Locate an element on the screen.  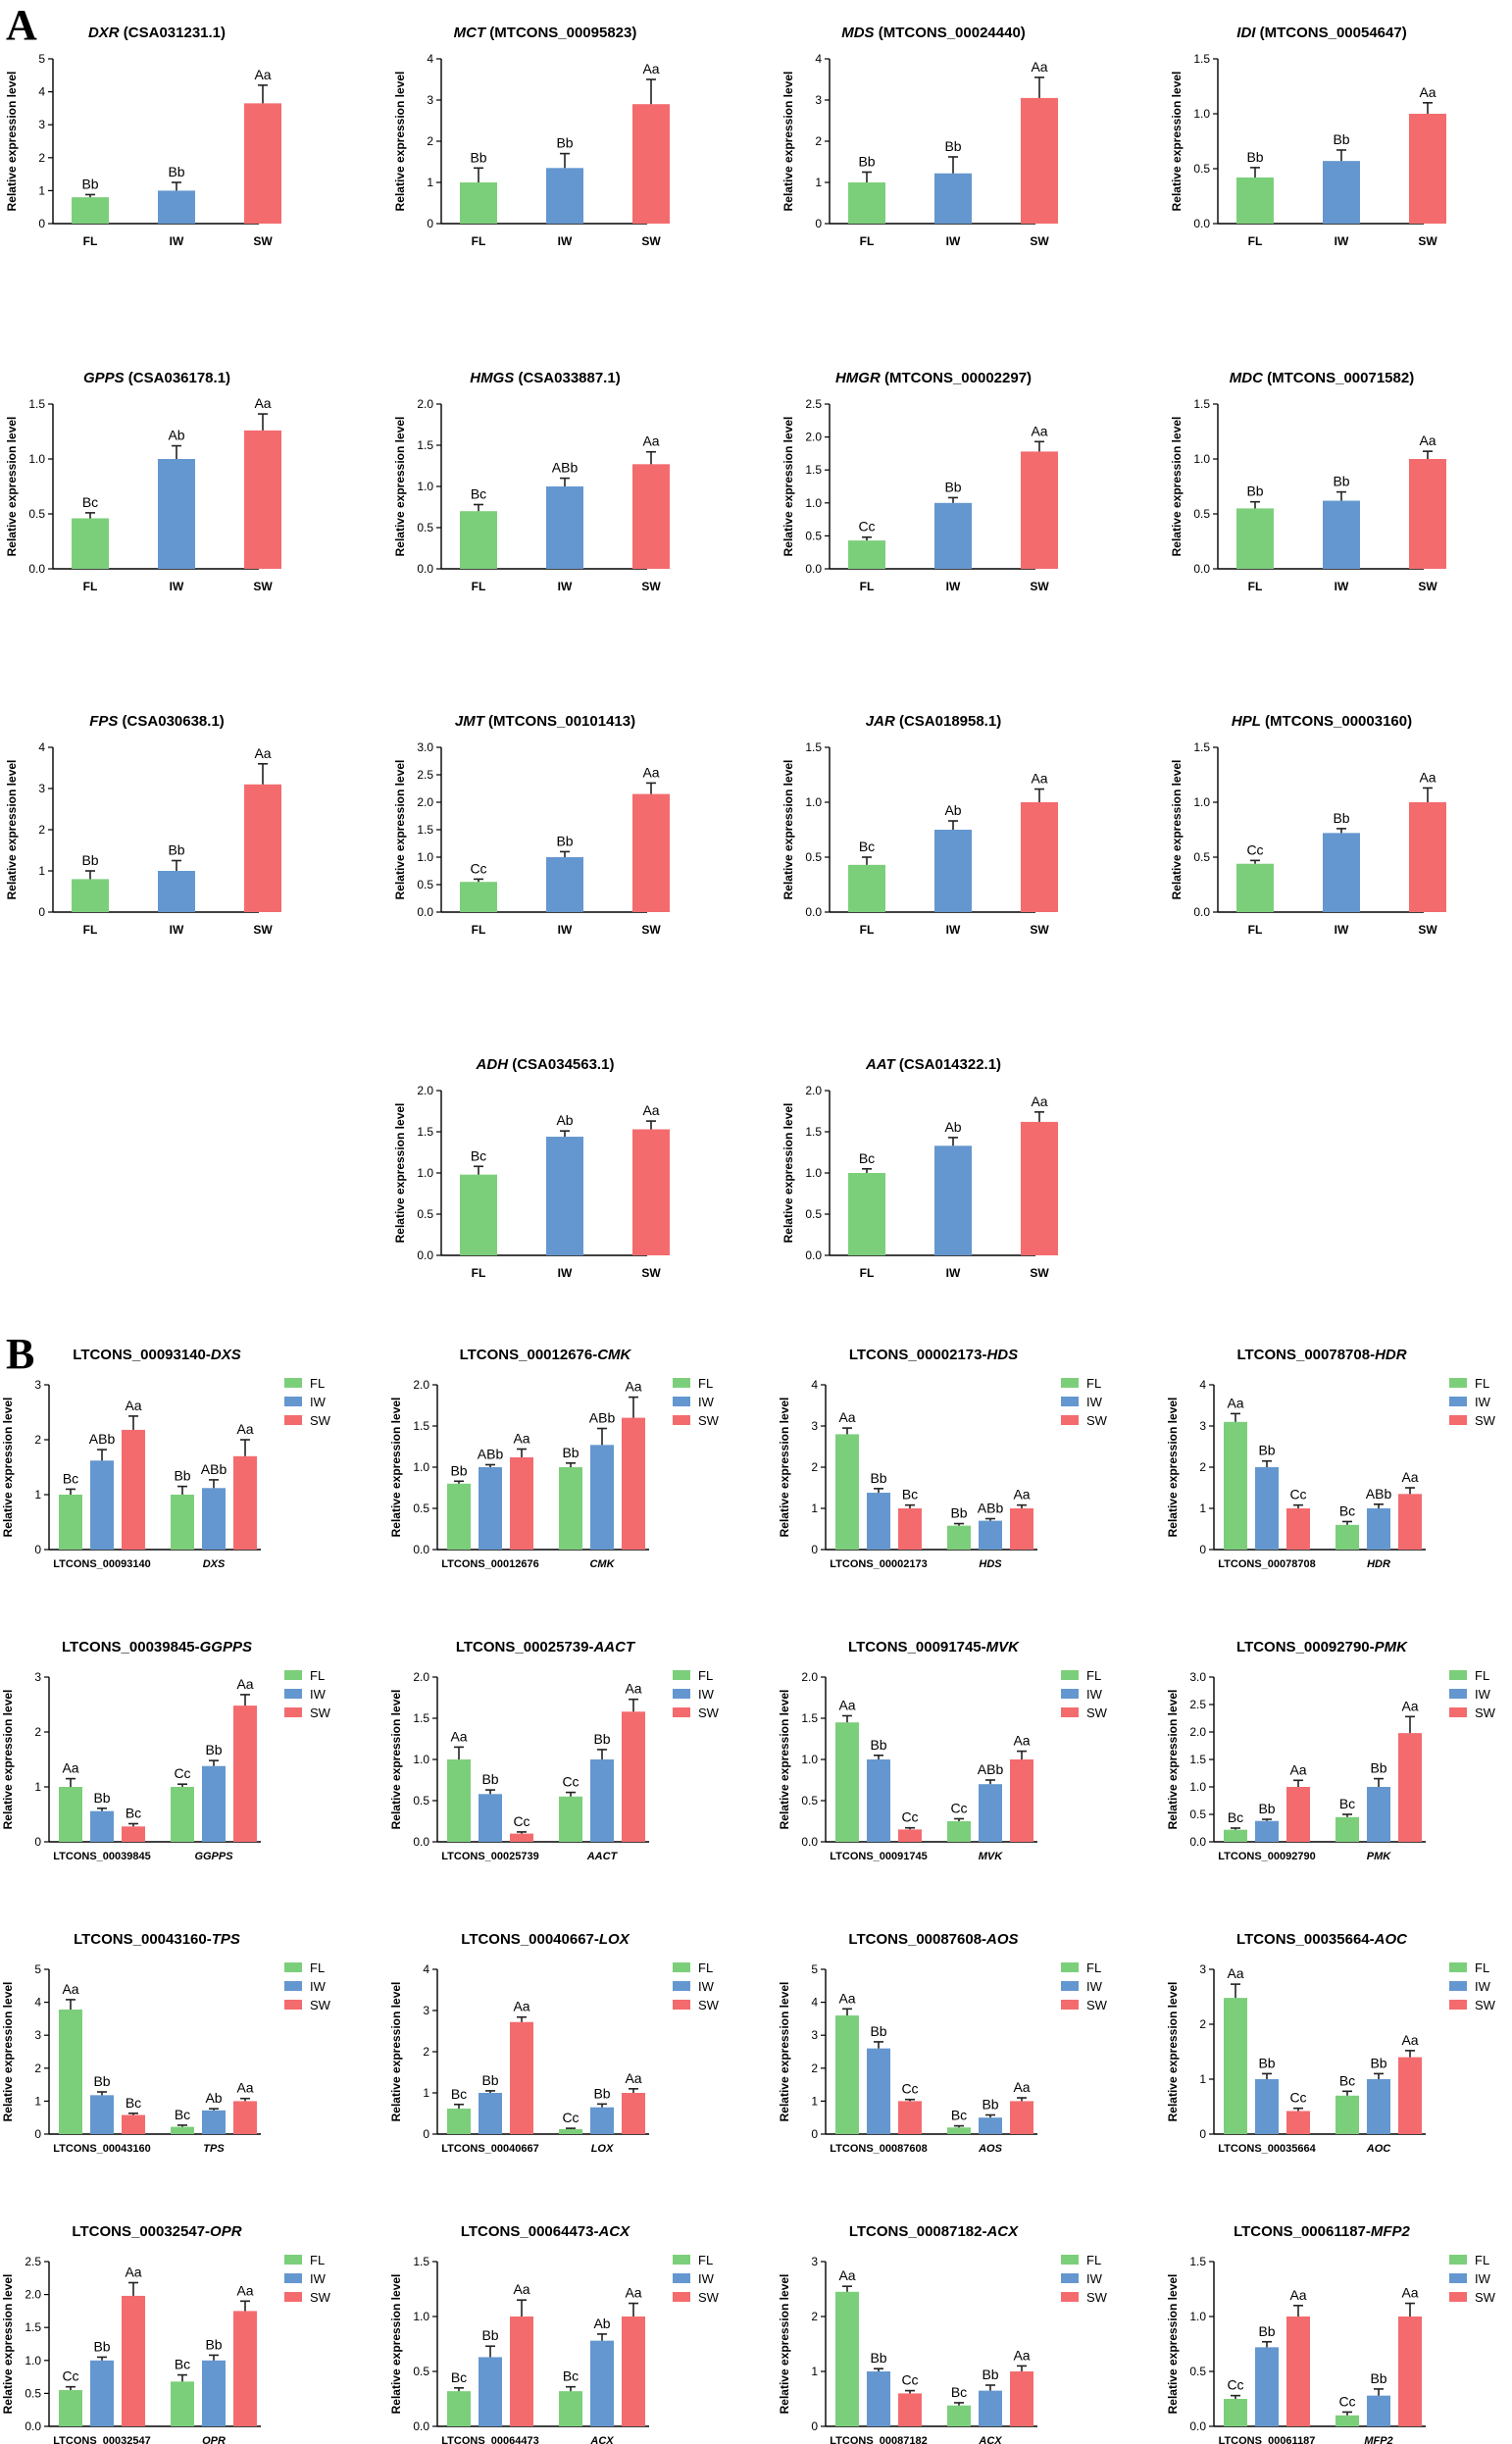
y-tick-label: 4 is located at coordinates (1202, 1385).